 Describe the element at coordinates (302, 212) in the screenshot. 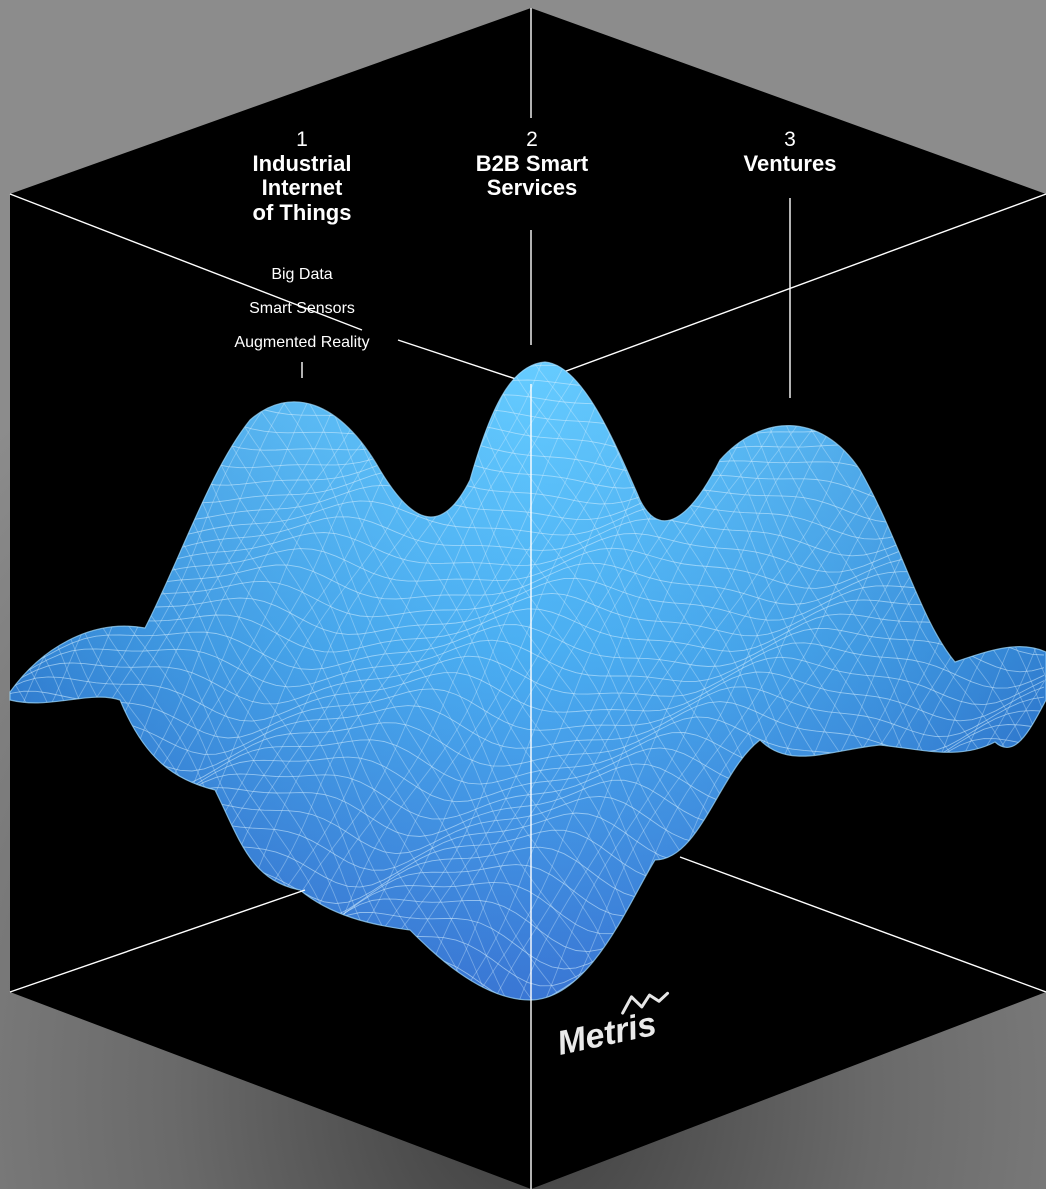

I see `pillar-1-title-line-3: of Things` at that location.